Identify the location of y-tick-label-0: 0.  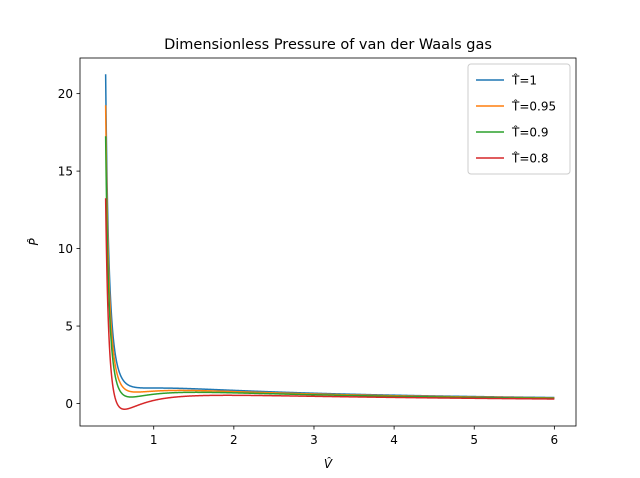
(69, 404).